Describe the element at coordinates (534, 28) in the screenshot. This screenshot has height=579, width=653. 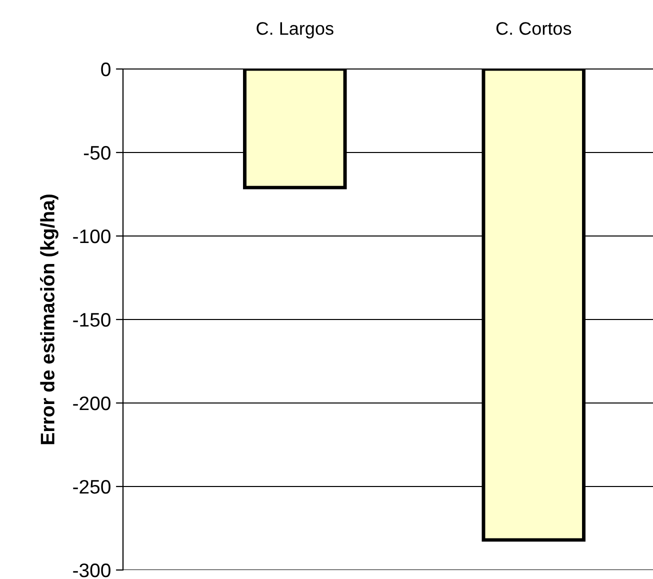
I see `x-tick-label: C. Cortos` at that location.